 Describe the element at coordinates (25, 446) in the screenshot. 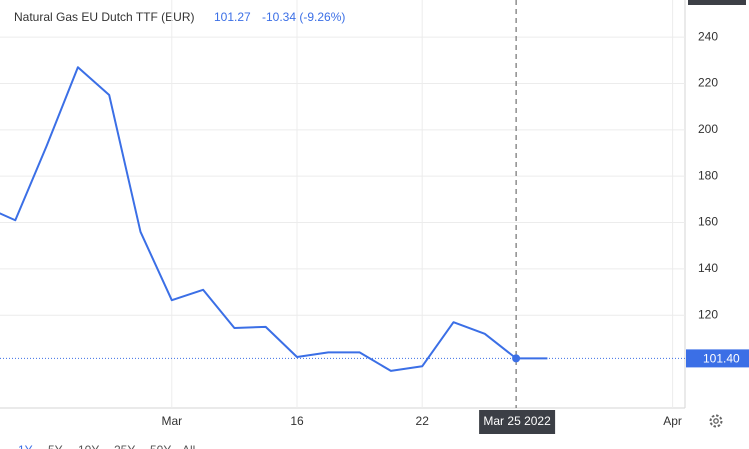

I see `range-button: 1Y` at that location.